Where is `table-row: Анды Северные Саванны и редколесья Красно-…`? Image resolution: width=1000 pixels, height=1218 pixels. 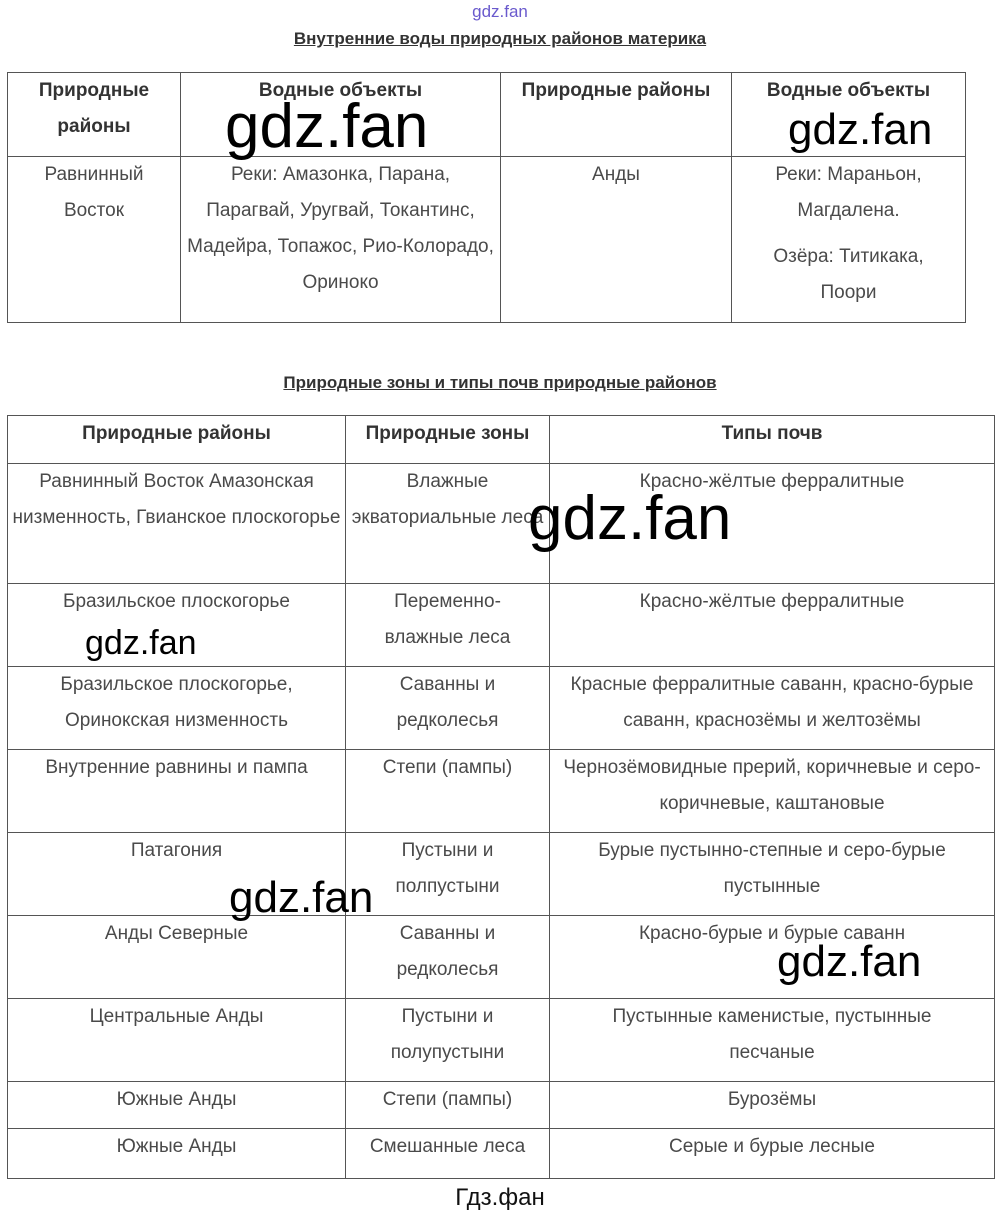 table-row: Анды Северные Саванны и редколесья Красно-… is located at coordinates (501, 957).